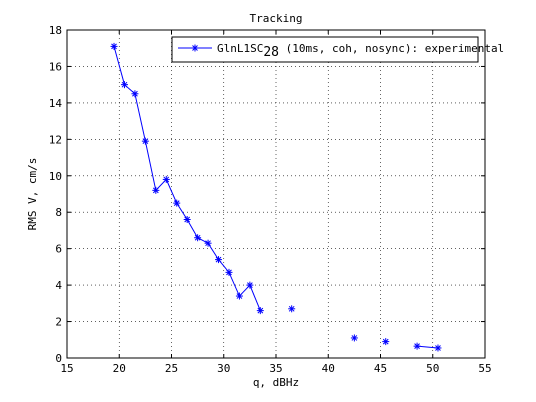 Image resolution: width=536 pixels, height=402 pixels. What do you see at coordinates (55, 139) in the screenshot?
I see `y-tick-label: 12` at bounding box center [55, 139].